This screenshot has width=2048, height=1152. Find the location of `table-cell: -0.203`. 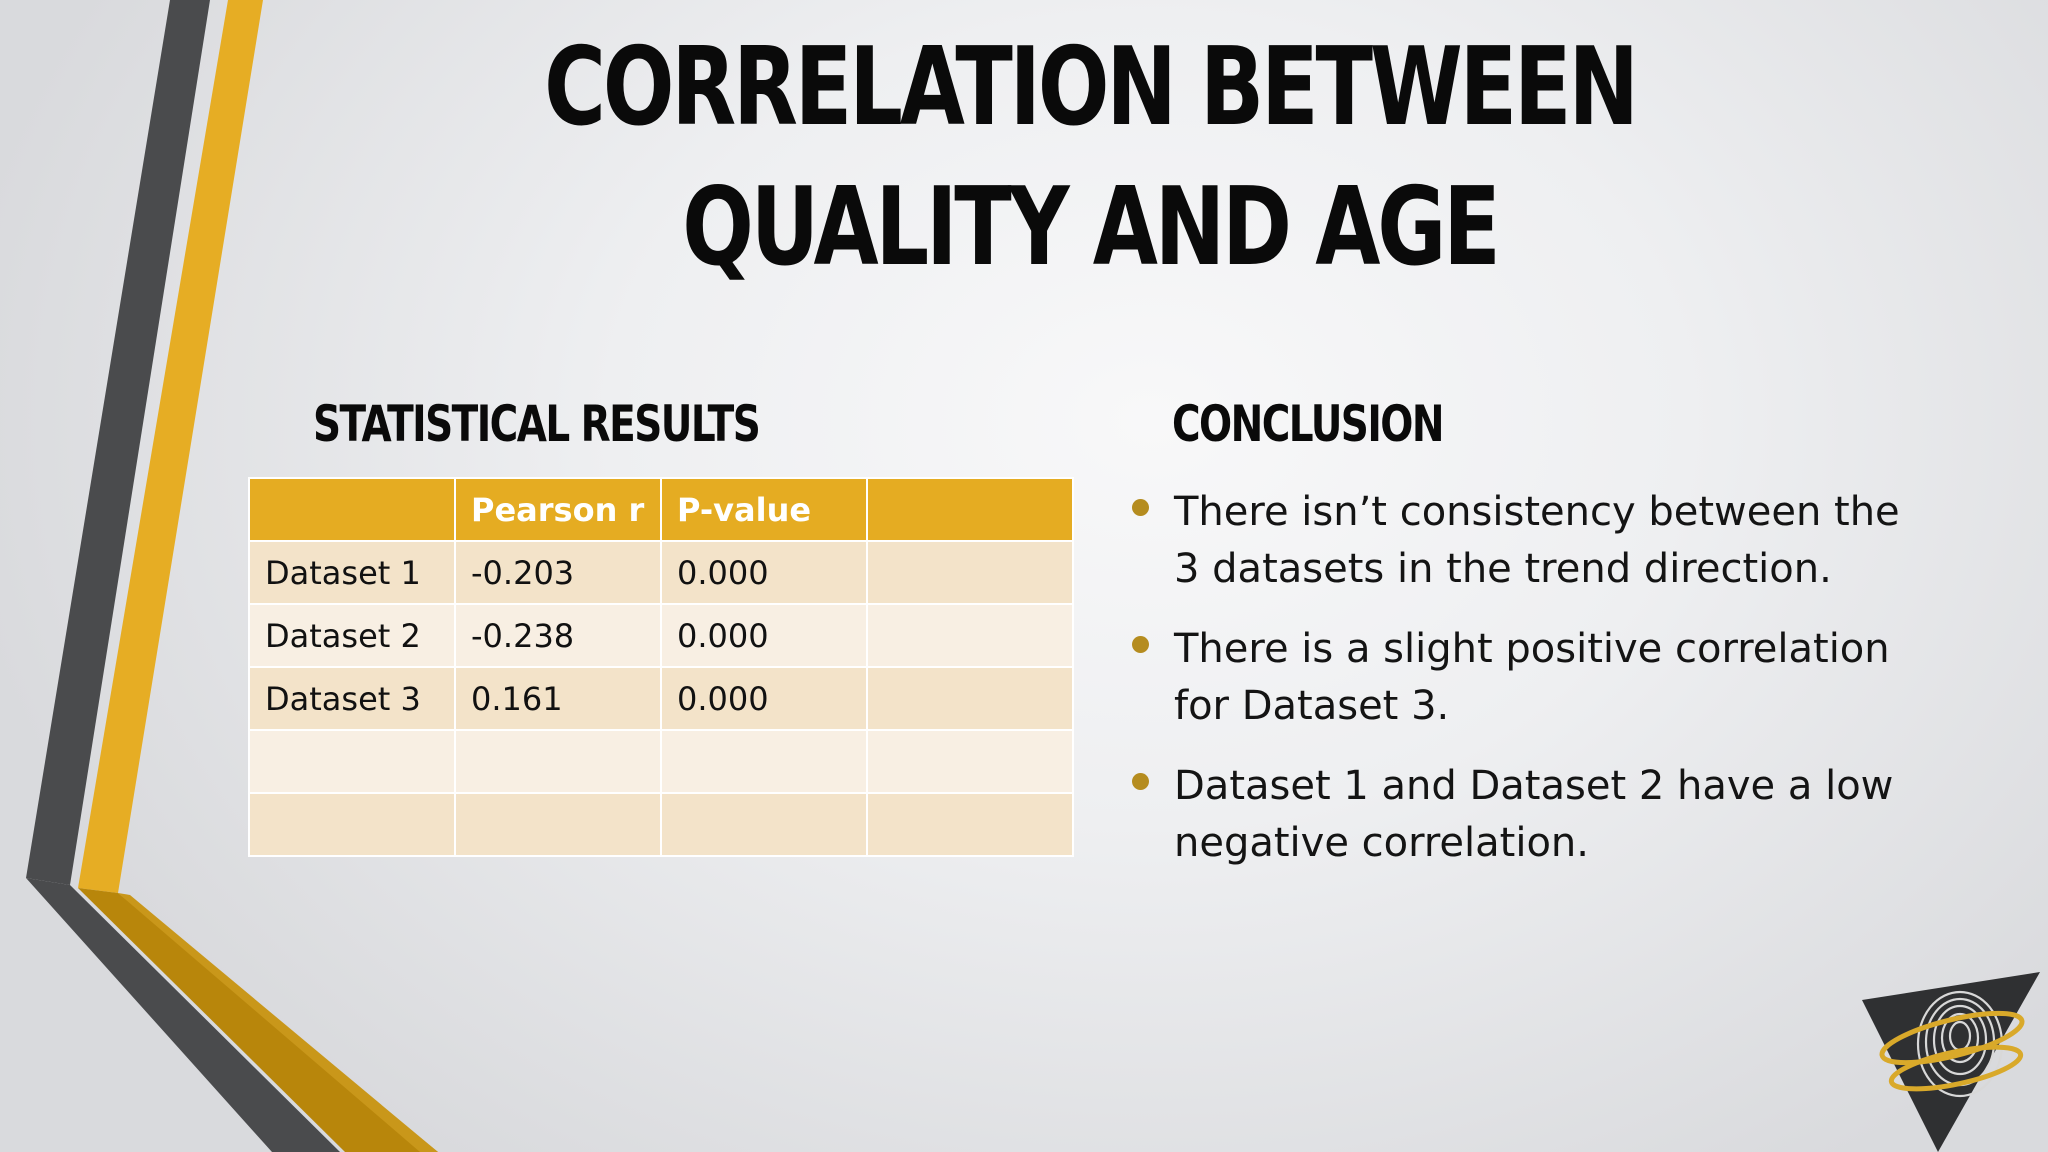

table-cell: -0.203 is located at coordinates (558, 572).